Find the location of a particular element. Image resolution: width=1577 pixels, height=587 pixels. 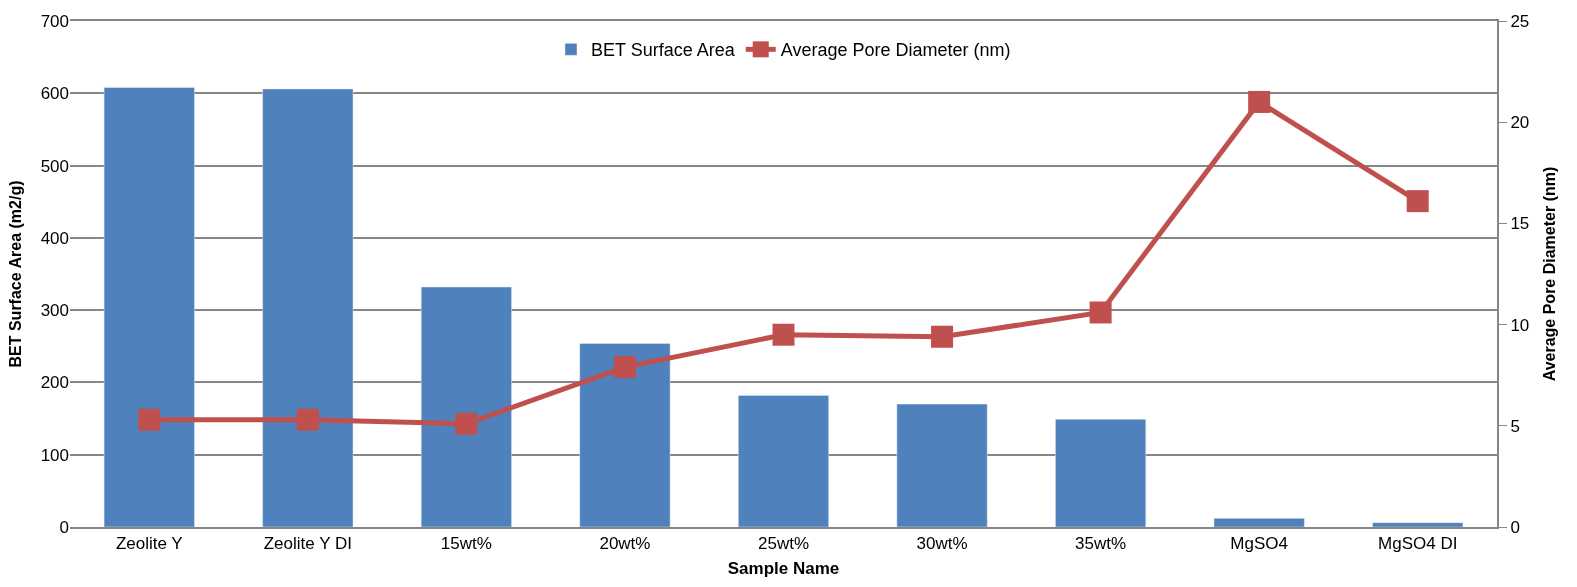

y-tick-label: 100 is located at coordinates (54, 455).